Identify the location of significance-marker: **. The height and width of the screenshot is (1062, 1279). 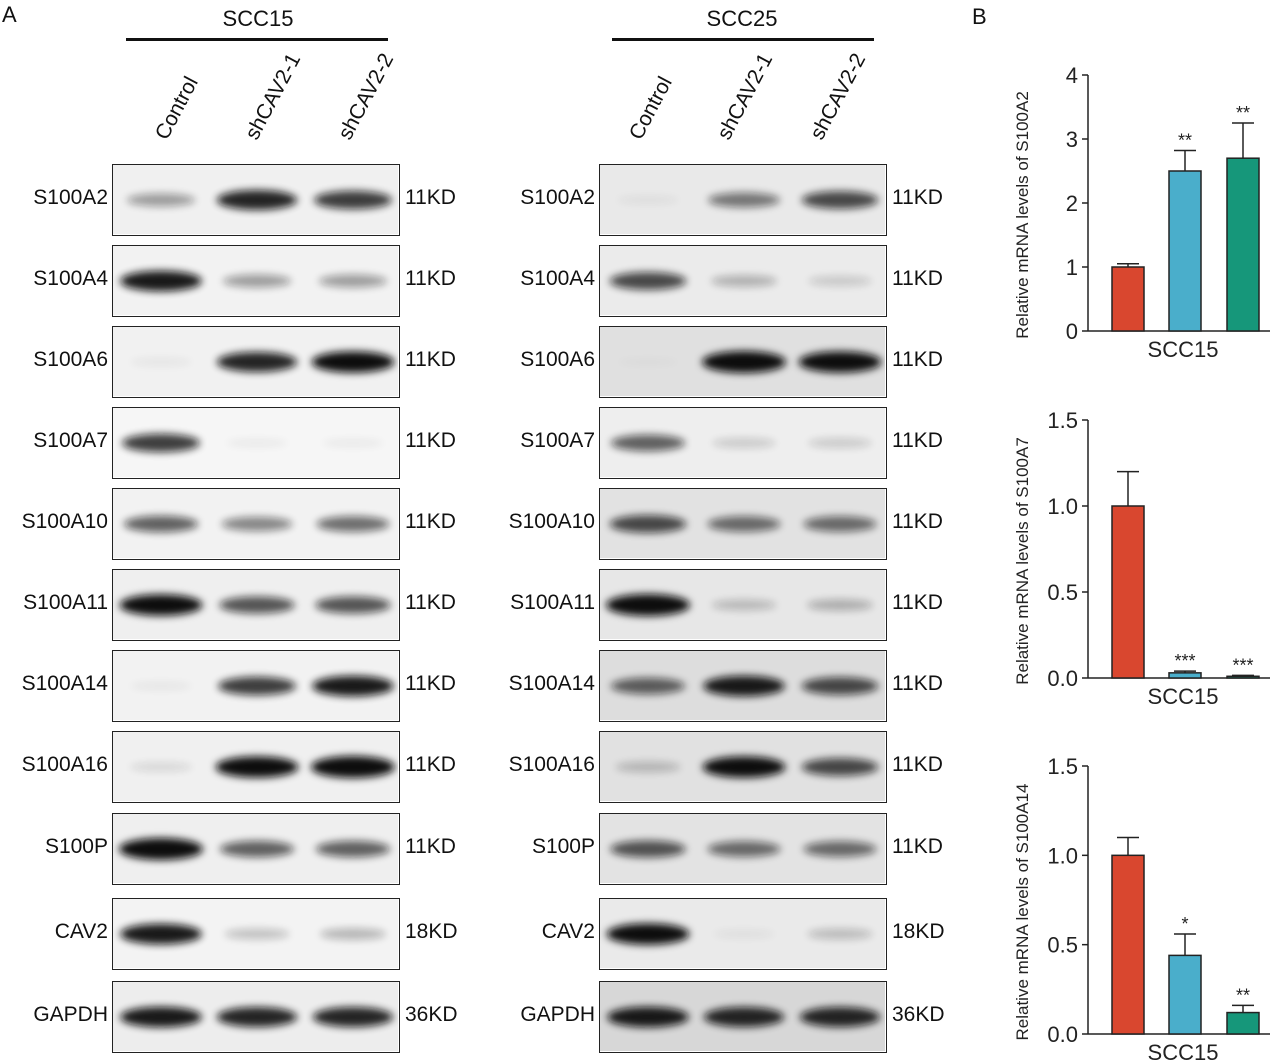
(1243, 113).